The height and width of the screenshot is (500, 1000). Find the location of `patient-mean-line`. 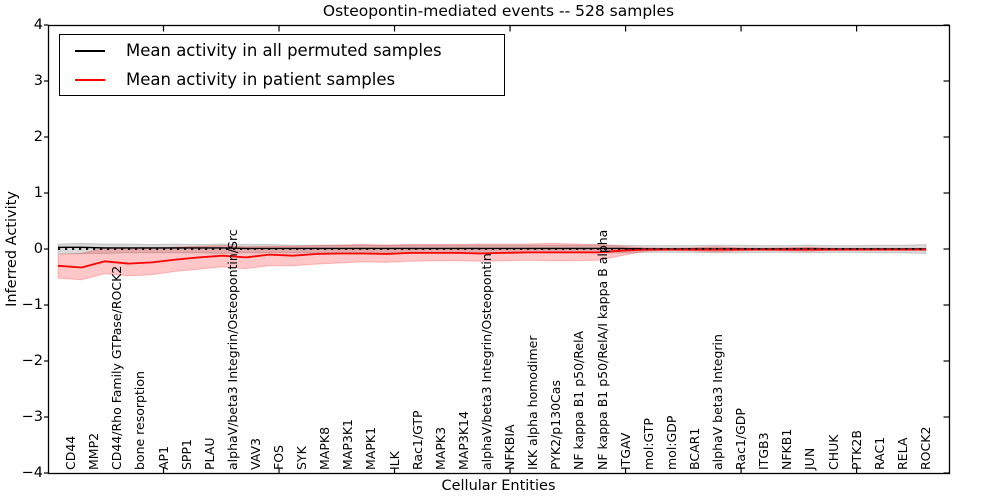

patient-mean-line is located at coordinates (491, 258).